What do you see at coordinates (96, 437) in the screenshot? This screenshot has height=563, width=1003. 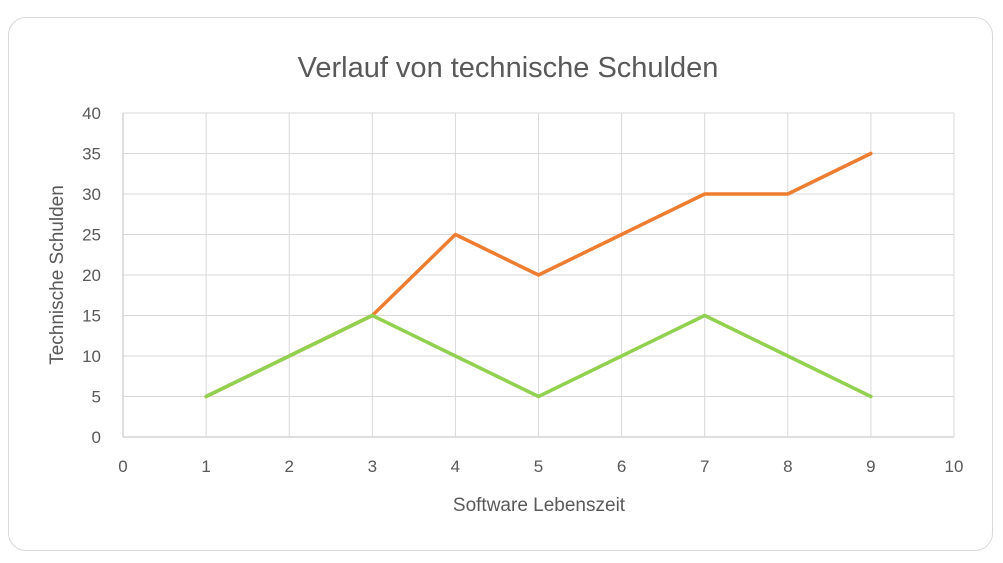 I see `y-tick-label: 0` at bounding box center [96, 437].